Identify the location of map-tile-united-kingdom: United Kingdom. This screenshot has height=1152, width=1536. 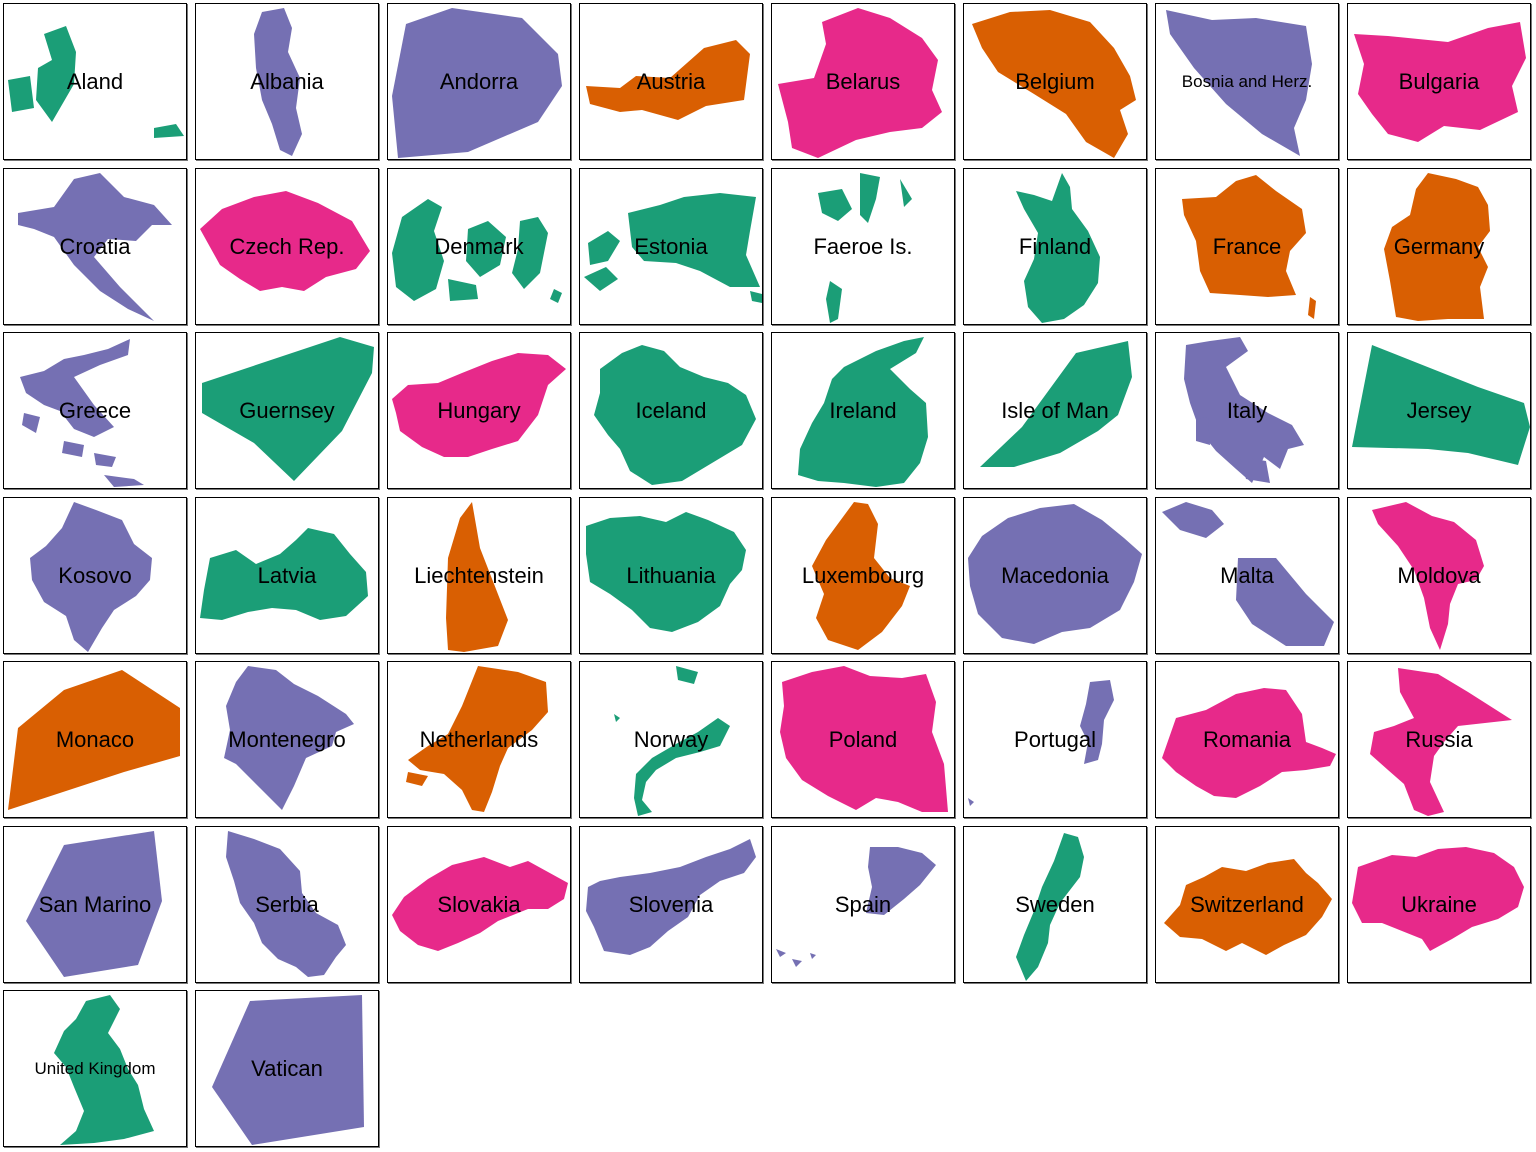
(95, 1068).